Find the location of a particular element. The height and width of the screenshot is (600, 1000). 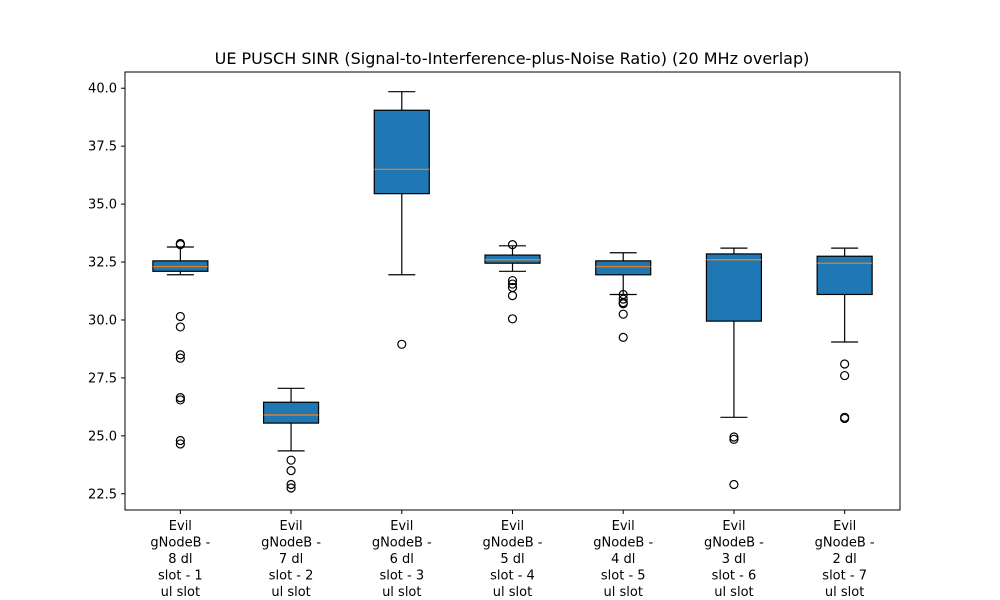

y-tick-label: 22.5 is located at coordinates (102, 494).